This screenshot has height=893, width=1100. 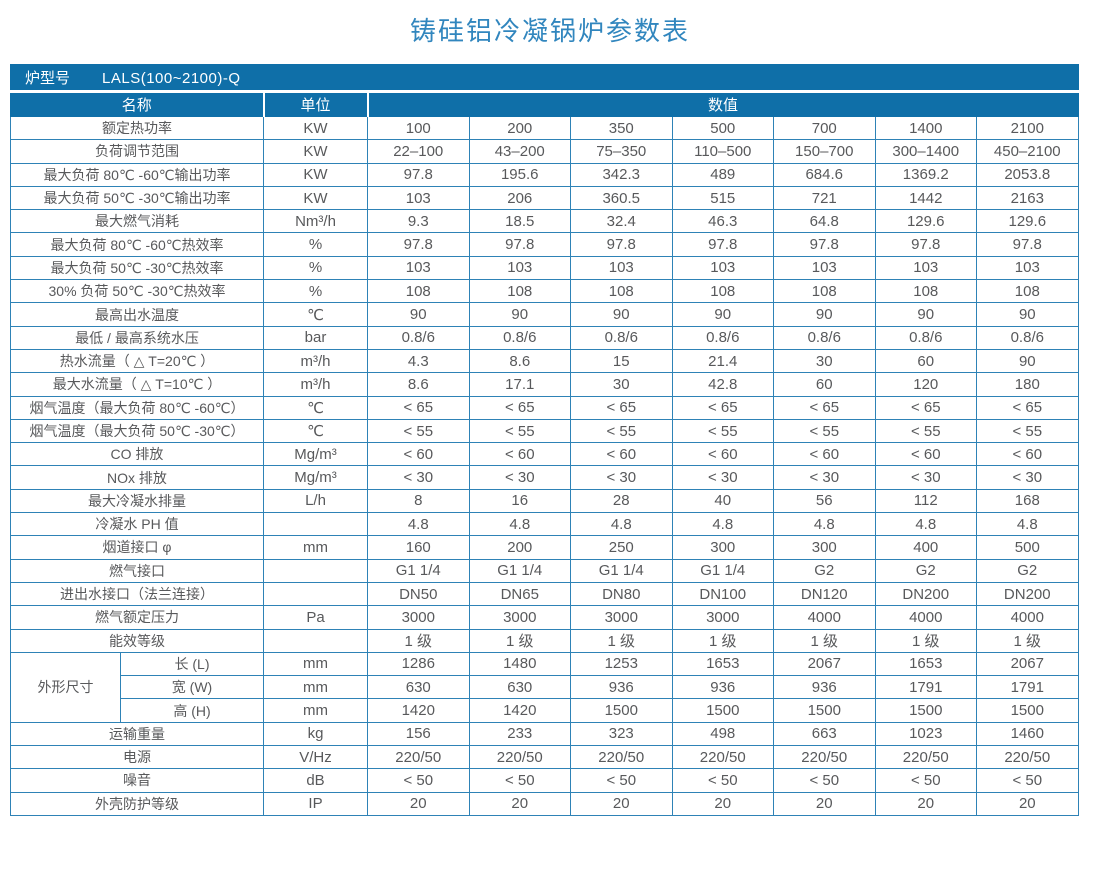 I want to click on row-label: 外壳防护等级, so click(x=137, y=803).